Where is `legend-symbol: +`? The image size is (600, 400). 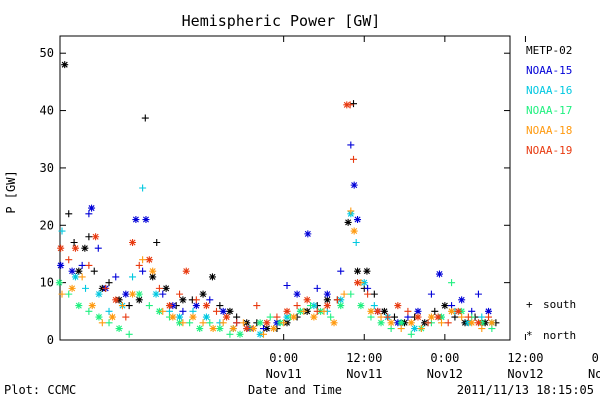 legend-symbol: + is located at coordinates (529, 304).